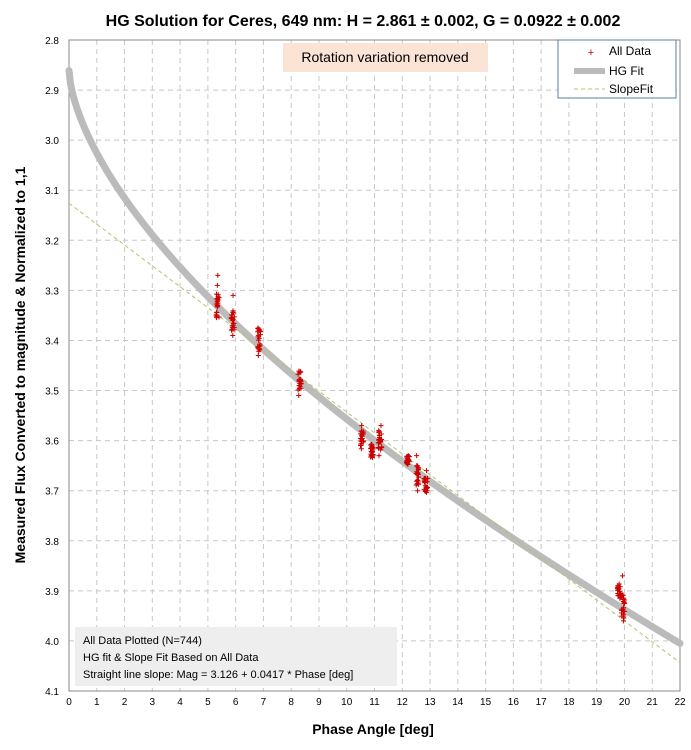  What do you see at coordinates (347, 702) in the screenshot?
I see `x-tick-label: 10` at bounding box center [347, 702].